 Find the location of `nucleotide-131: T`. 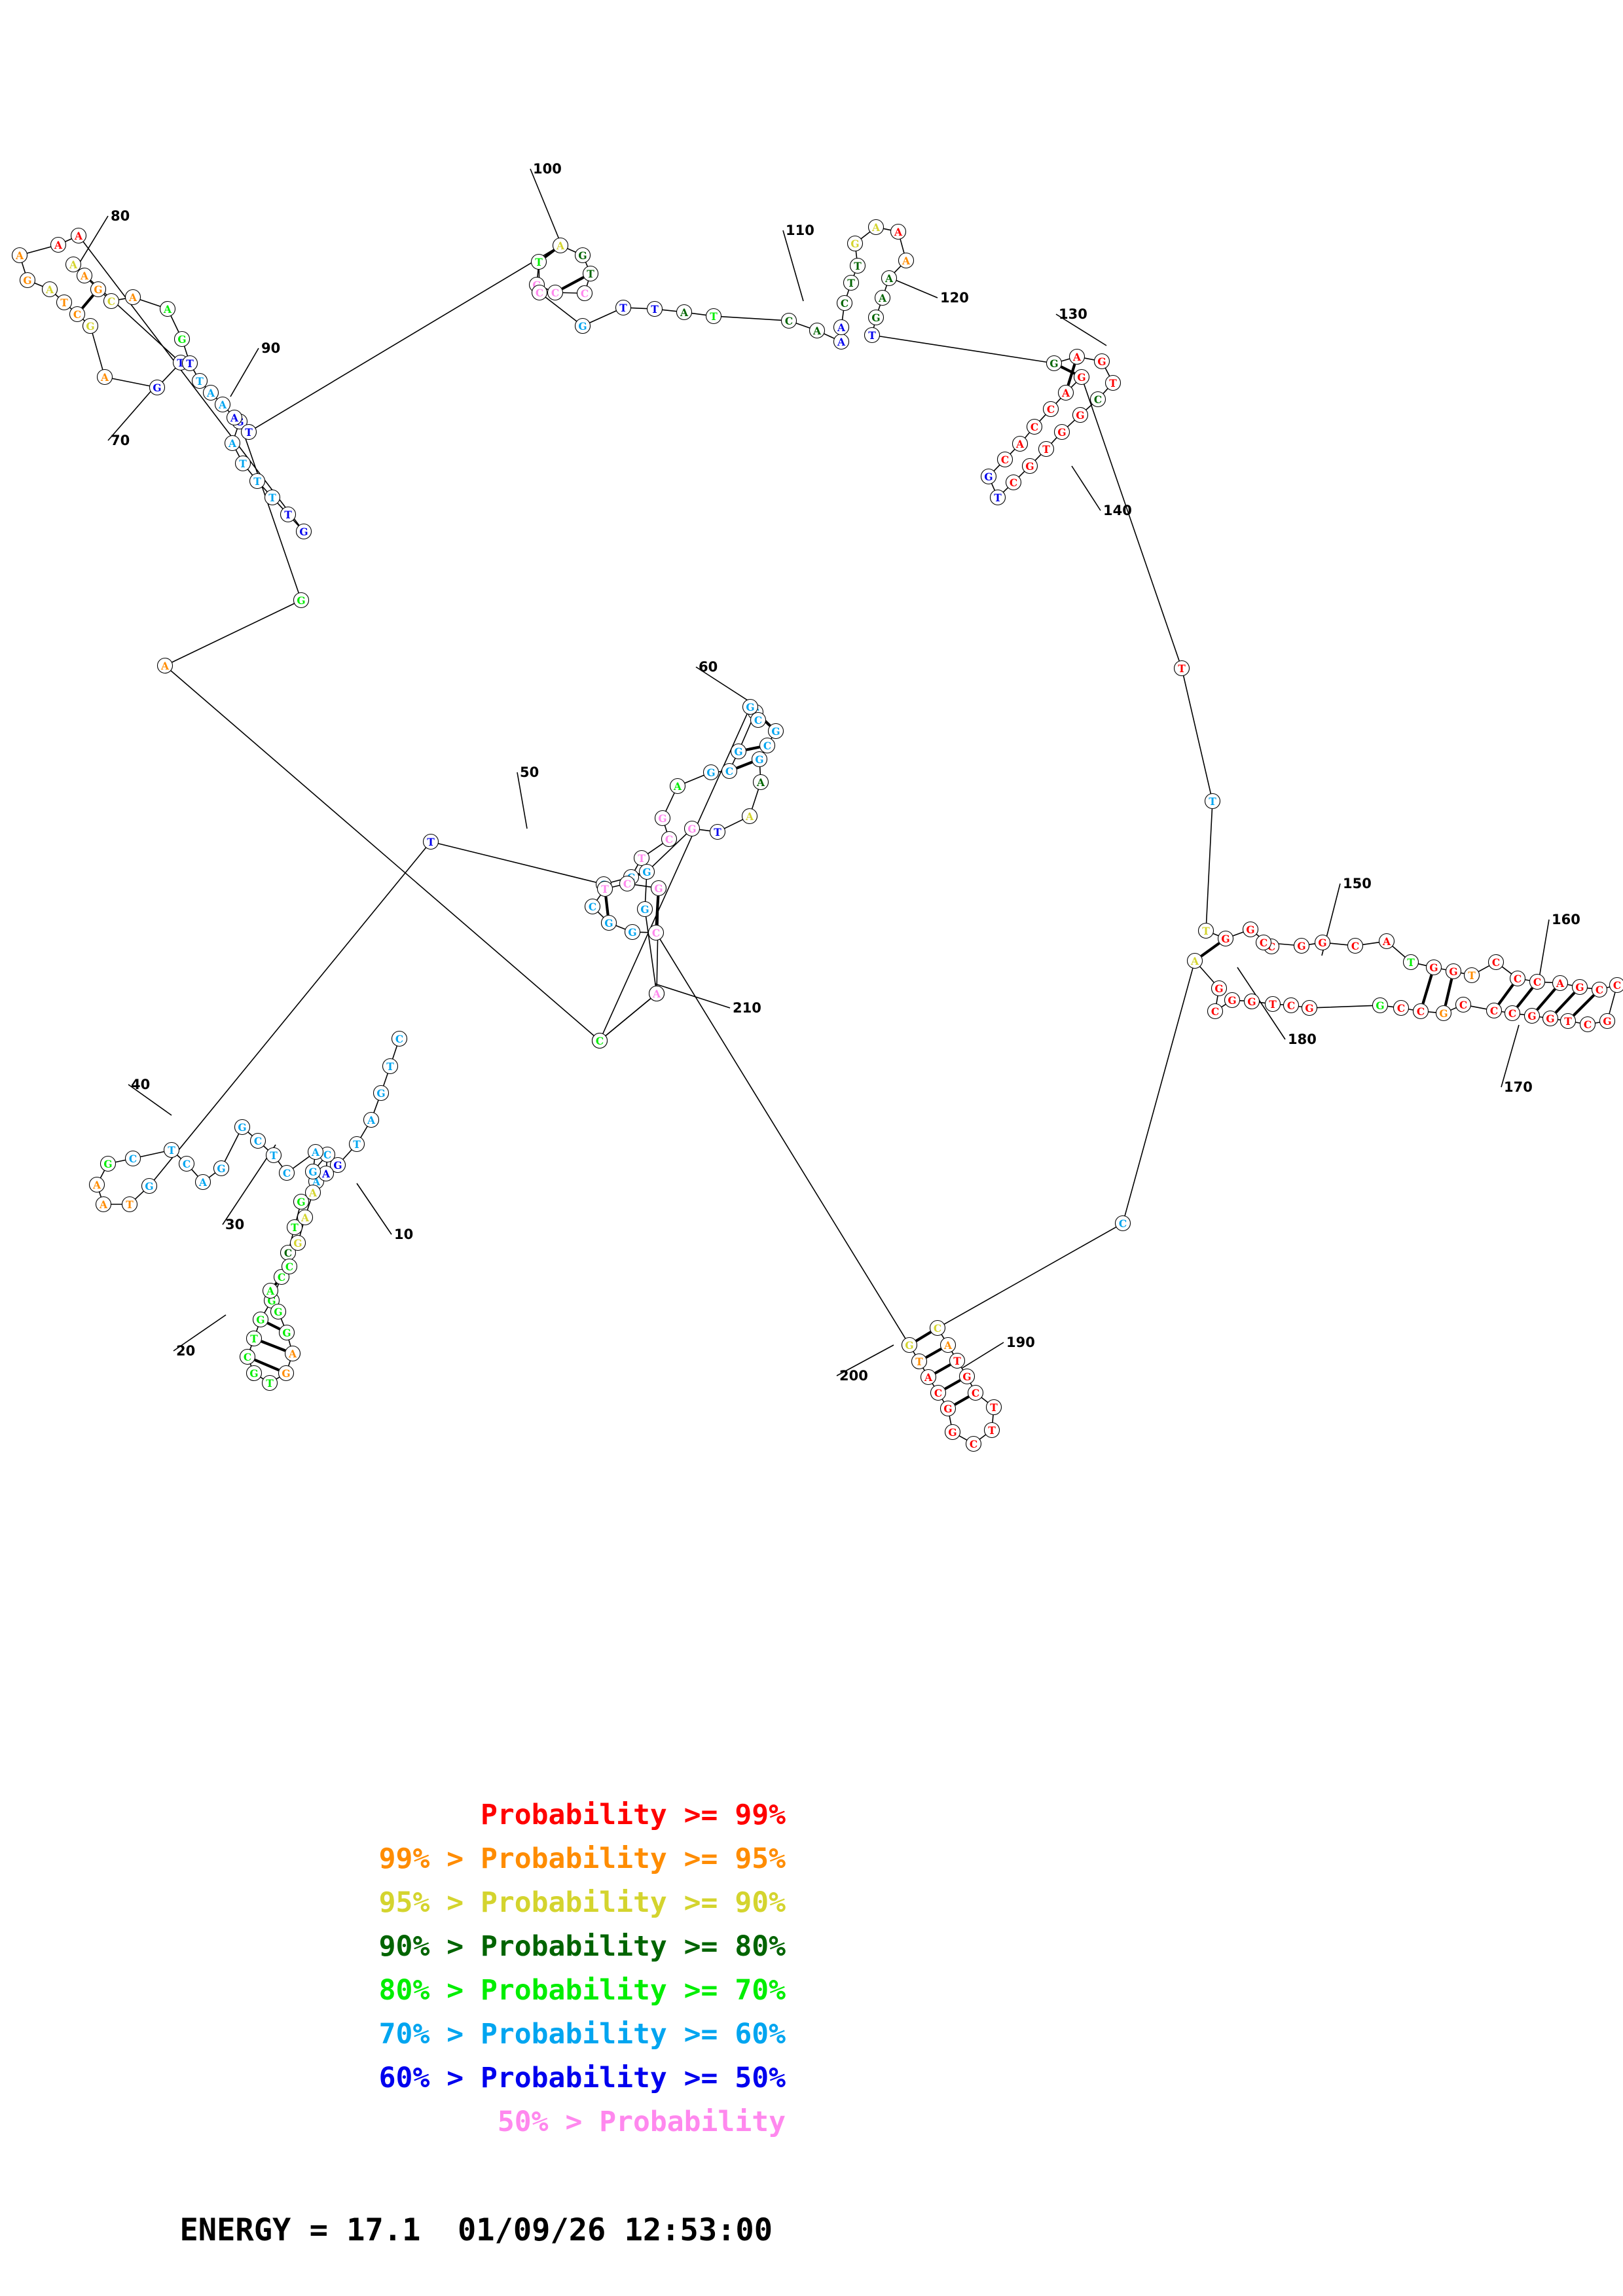

nucleotide-131: T is located at coordinates (1113, 382).